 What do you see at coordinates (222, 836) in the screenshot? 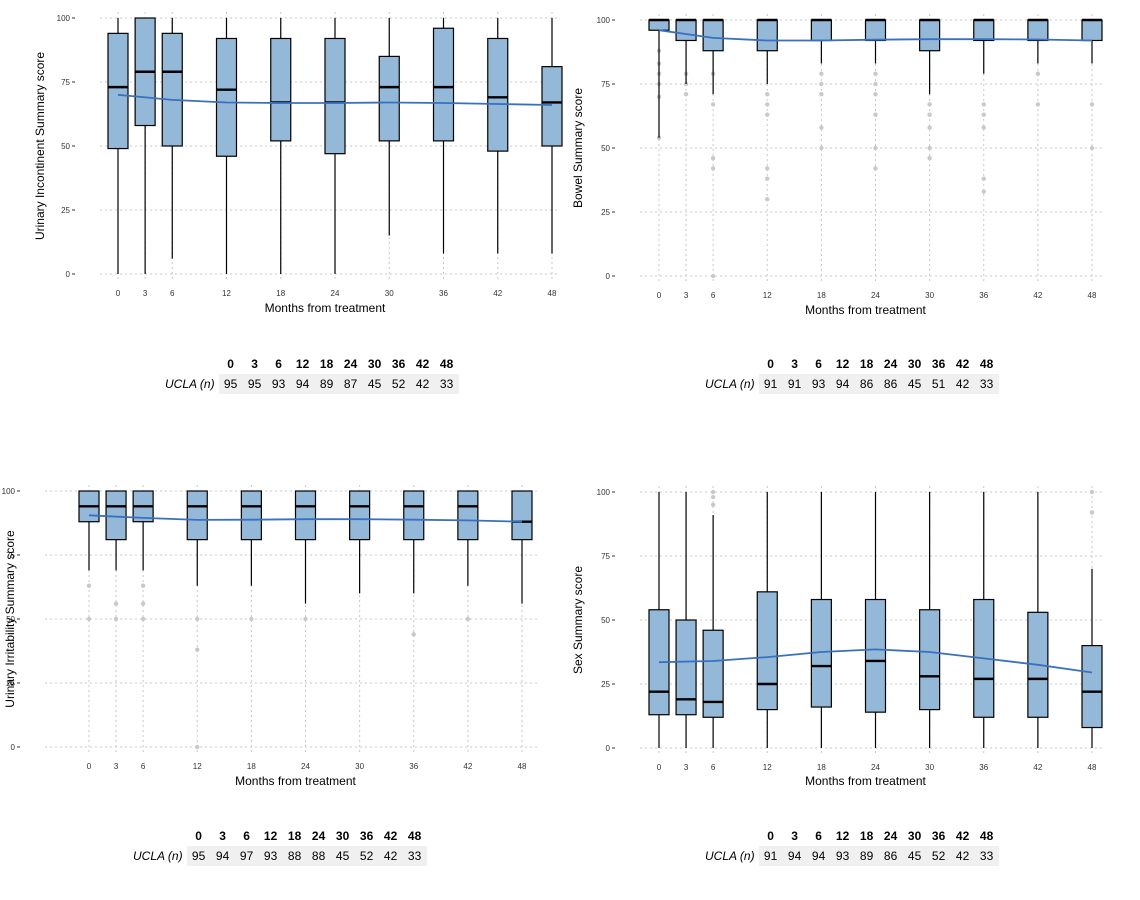
I see `n-table-month-header: 3` at bounding box center [222, 836].